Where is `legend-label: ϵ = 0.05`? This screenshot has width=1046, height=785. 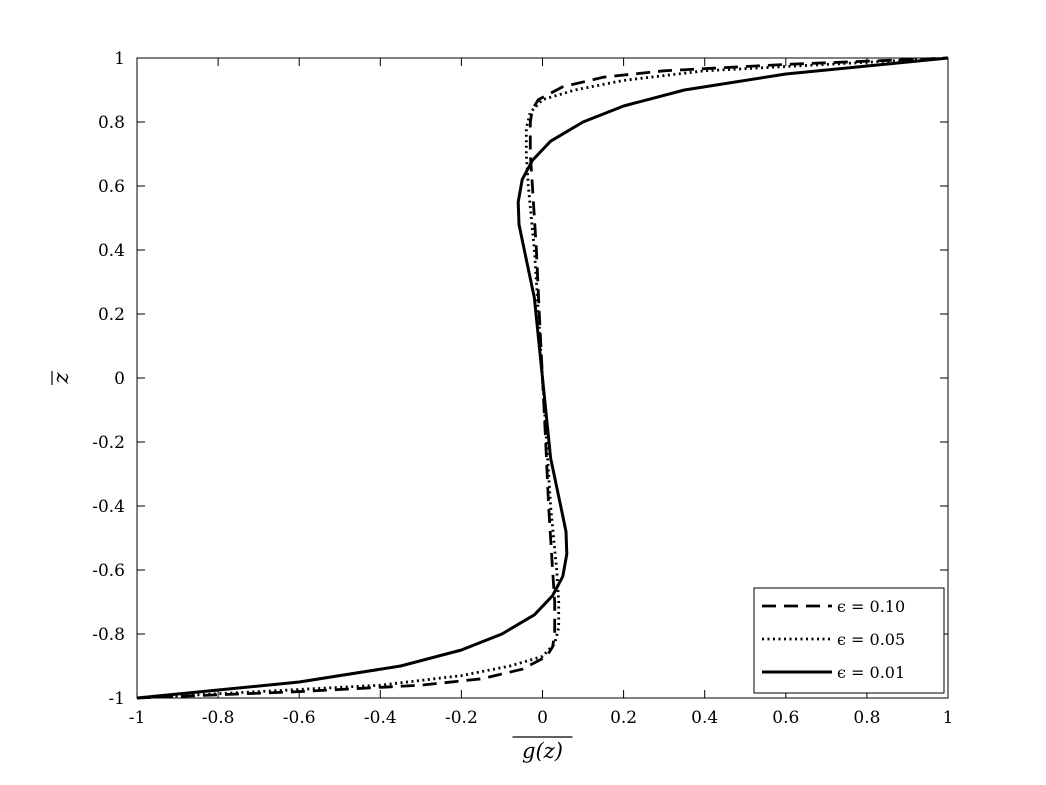 legend-label: ϵ = 0.05 is located at coordinates (871, 639).